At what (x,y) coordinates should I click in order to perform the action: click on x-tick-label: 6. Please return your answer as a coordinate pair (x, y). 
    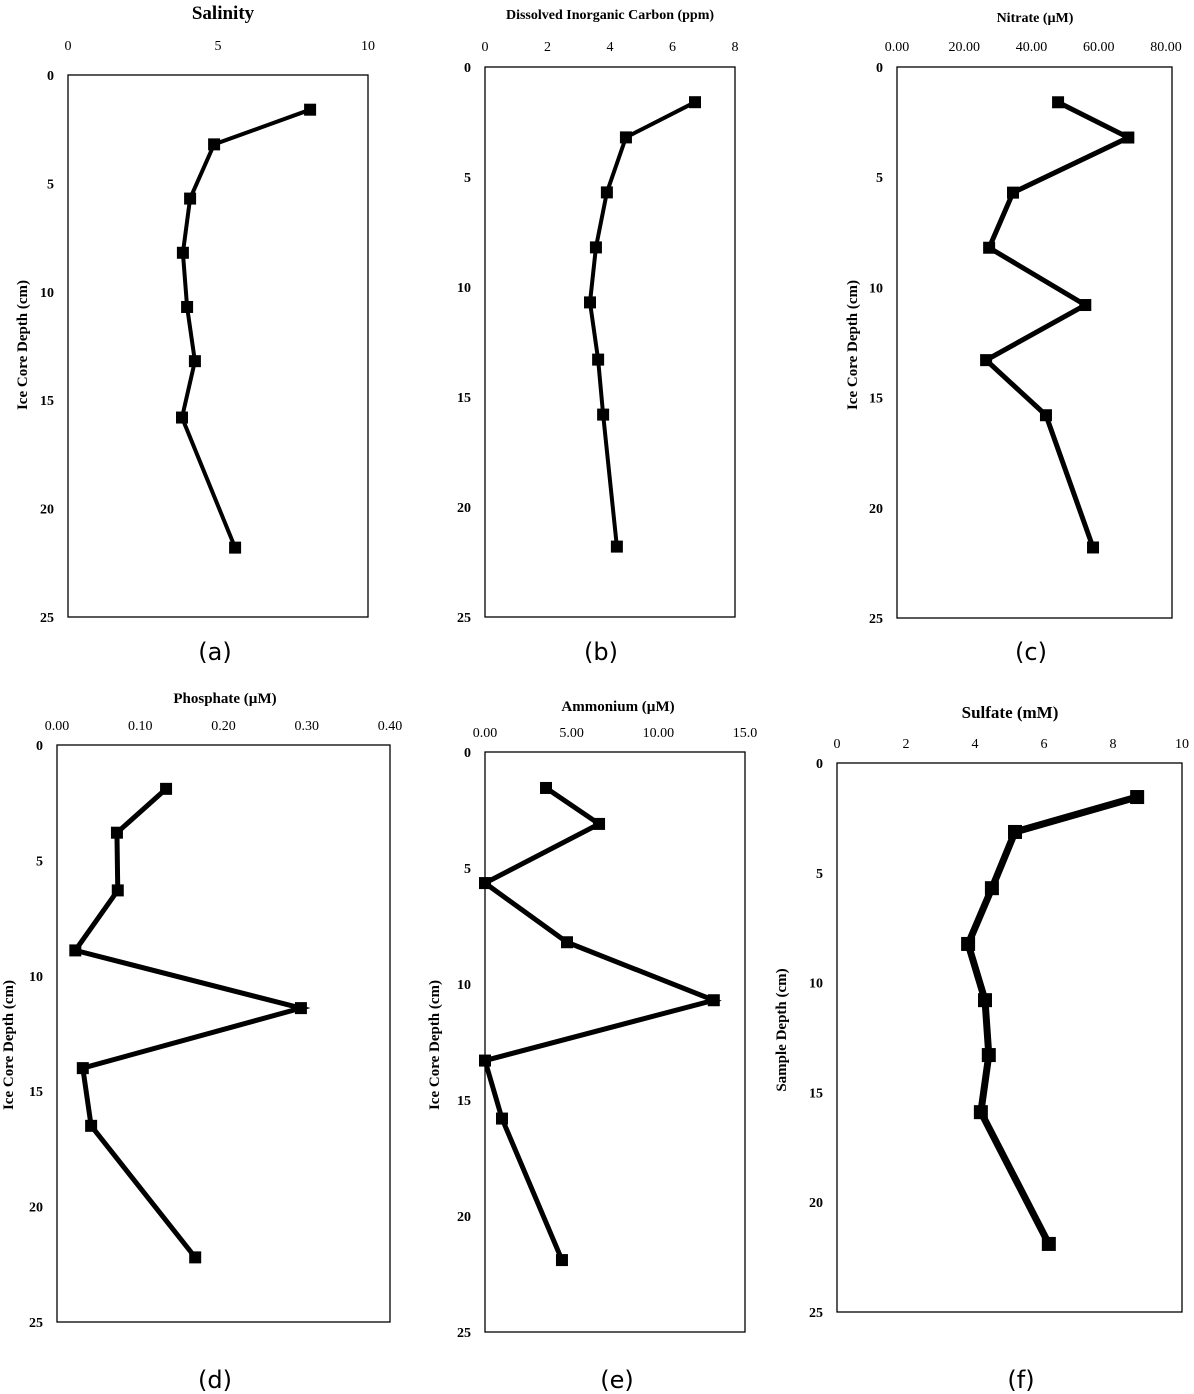
    Looking at the image, I should click on (672, 47).